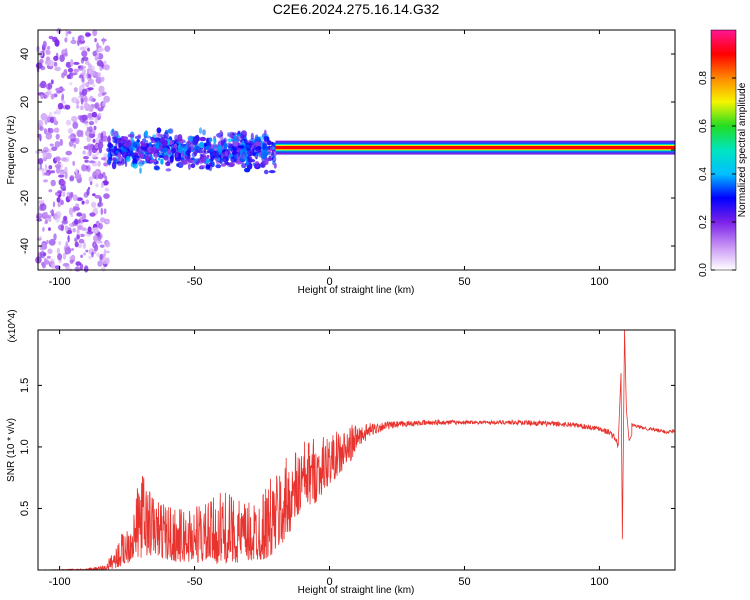 Image resolution: width=750 pixels, height=600 pixels. I want to click on x-tick-label: 100, so click(599, 282).